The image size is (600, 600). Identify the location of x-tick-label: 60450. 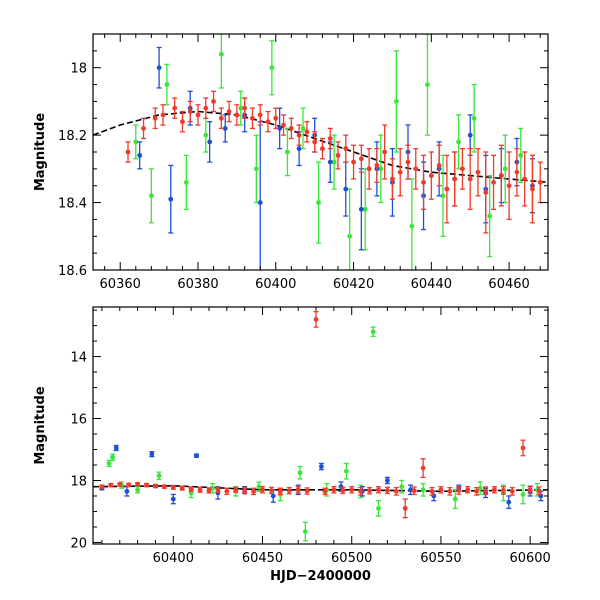
(262, 558).